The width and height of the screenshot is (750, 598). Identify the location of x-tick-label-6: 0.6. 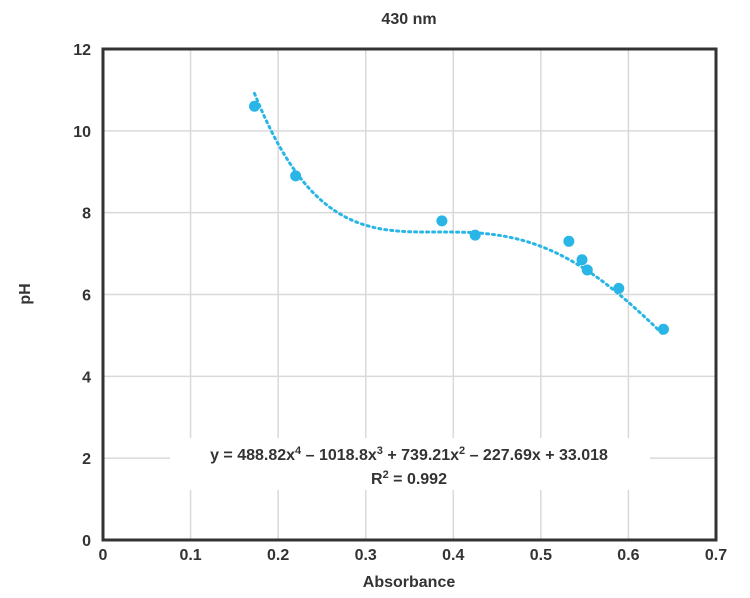
(628, 555).